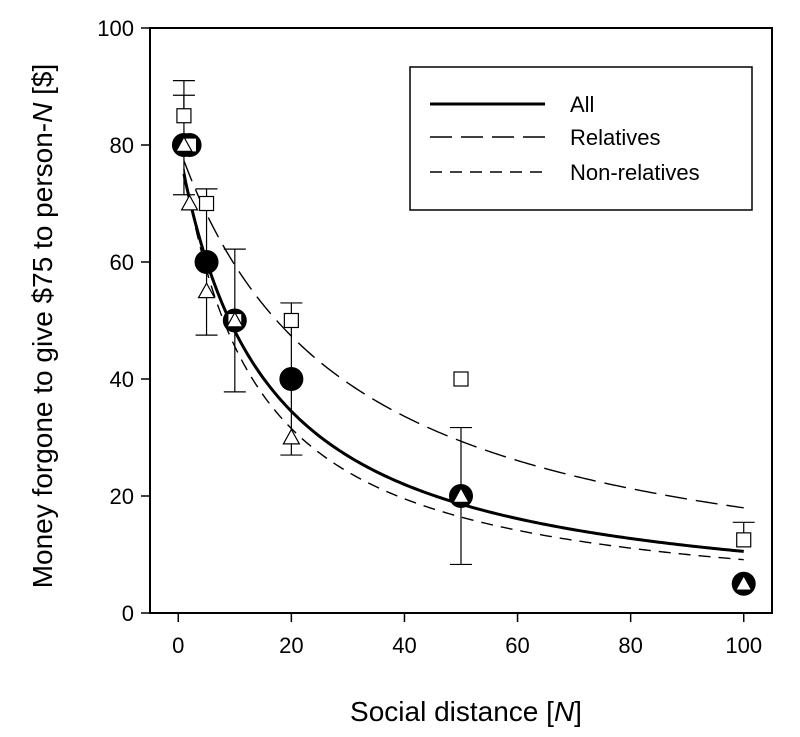 Image resolution: width=800 pixels, height=737 pixels. What do you see at coordinates (635, 172) in the screenshot?
I see `legend-label-non-relatives: Non-relatives` at bounding box center [635, 172].